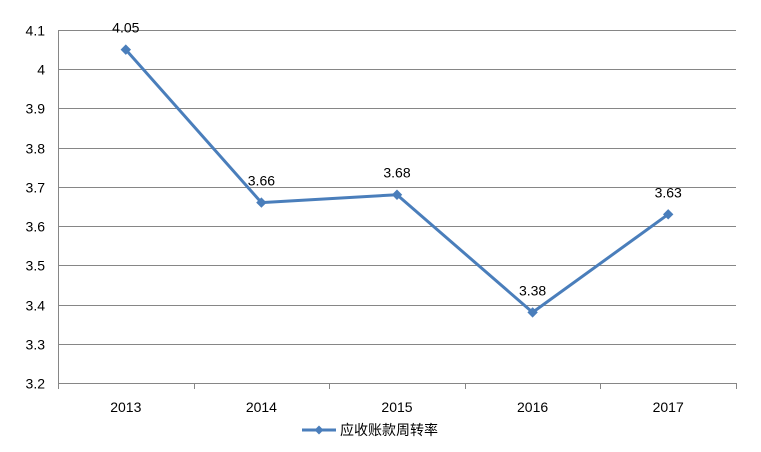  I want to click on y-tick-label: 3.5, so click(36, 266).